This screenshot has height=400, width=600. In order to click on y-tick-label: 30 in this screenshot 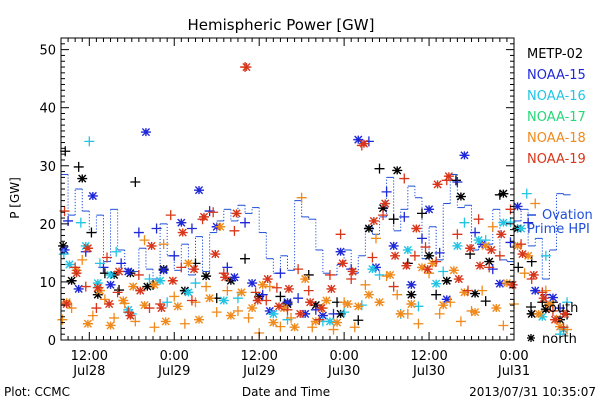, I will do `click(47, 167)`.